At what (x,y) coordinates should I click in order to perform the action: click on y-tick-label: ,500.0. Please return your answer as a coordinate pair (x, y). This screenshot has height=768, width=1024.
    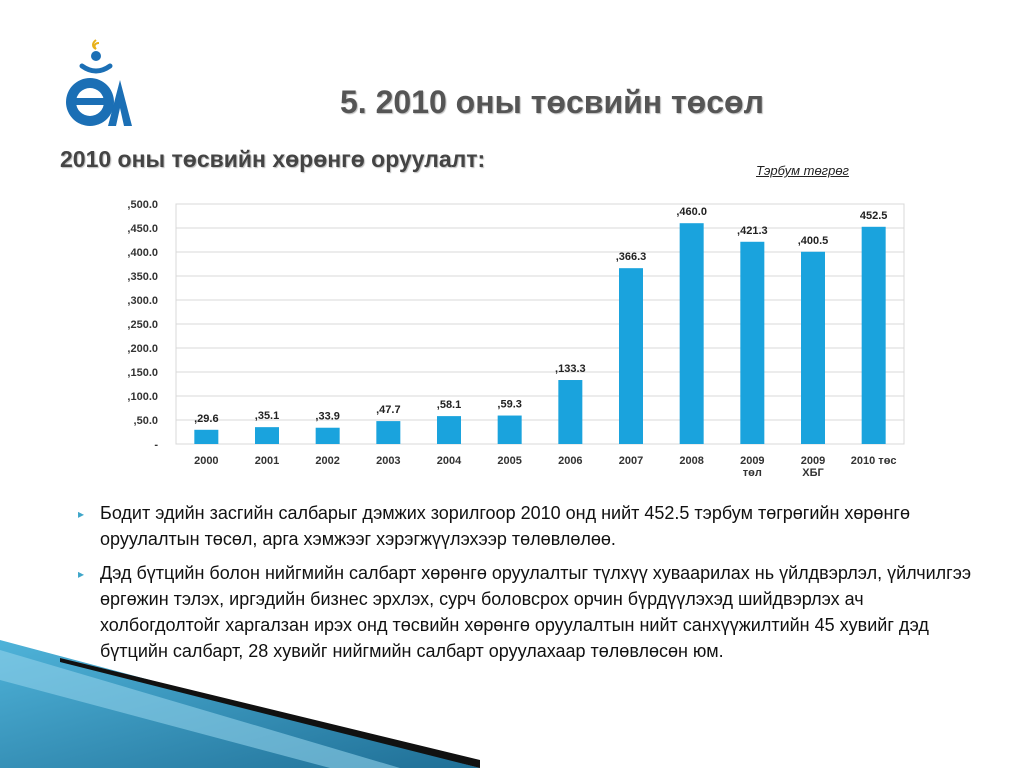
    Looking at the image, I should click on (142, 205).